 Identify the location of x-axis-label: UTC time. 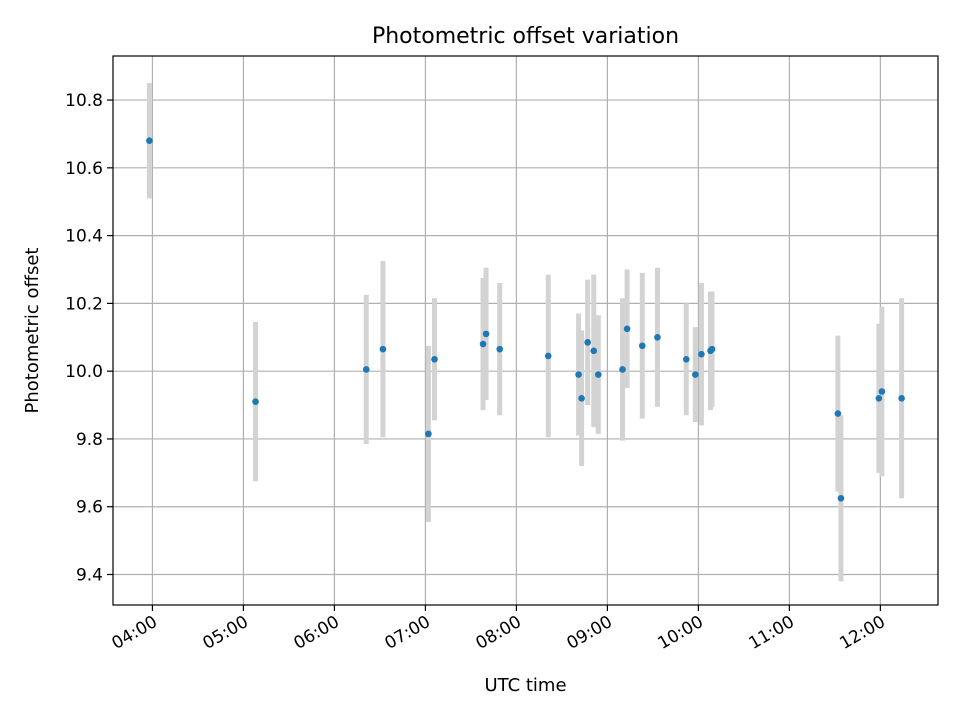
(525, 685).